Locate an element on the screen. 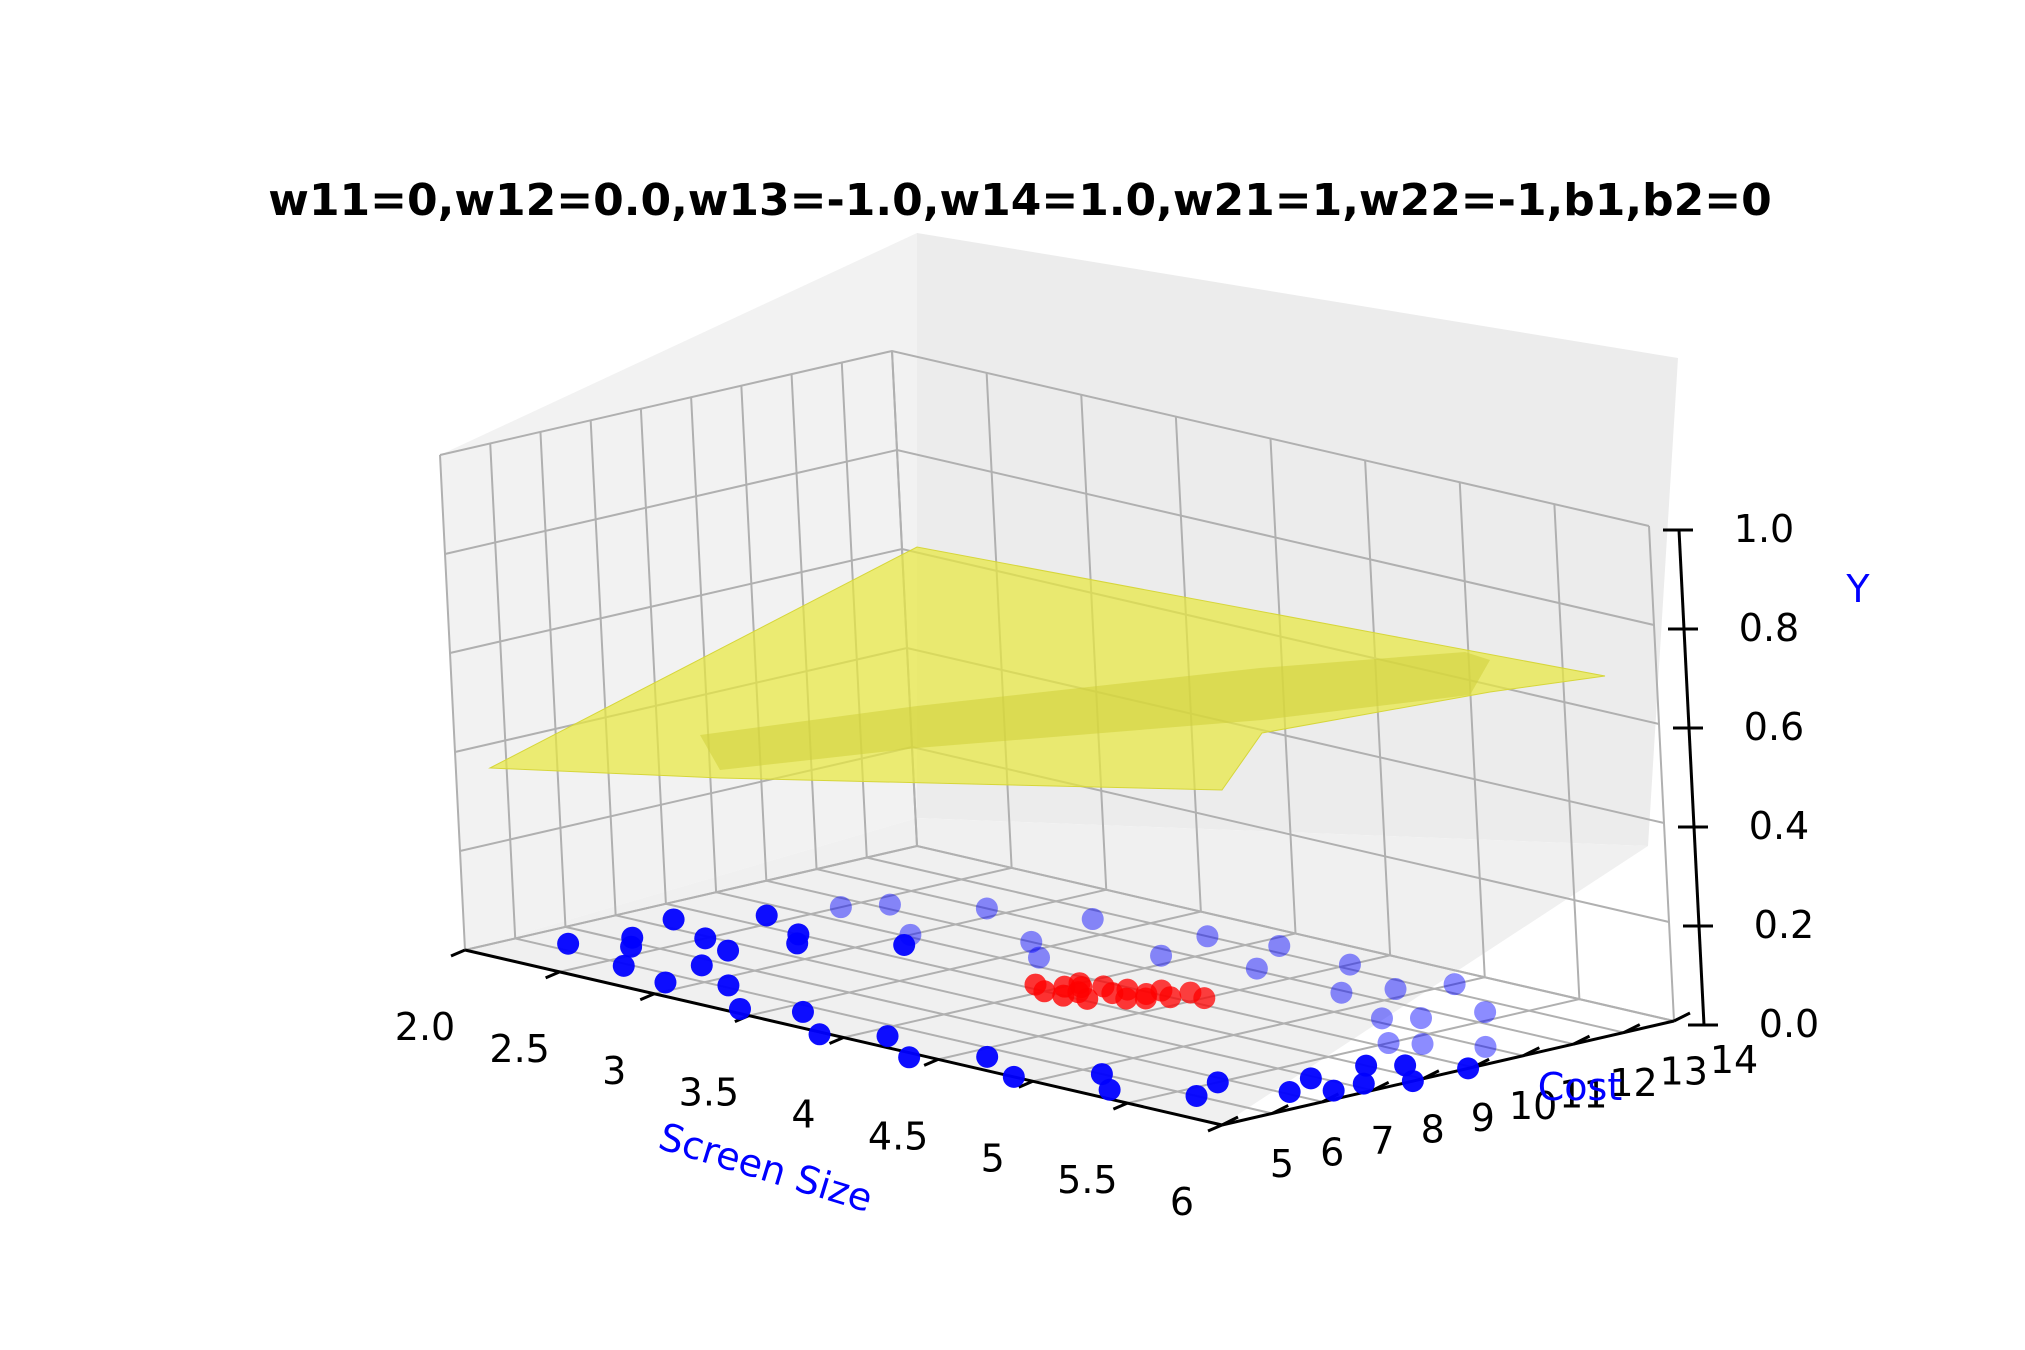 Image resolution: width=2025 pixels, height=1350 pixels. y-tick-label: 12 is located at coordinates (1633, 1083).